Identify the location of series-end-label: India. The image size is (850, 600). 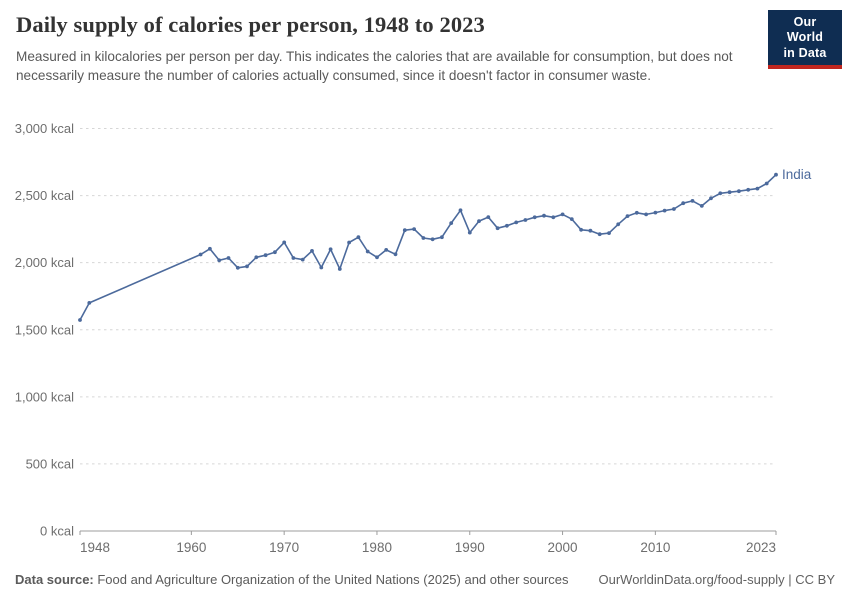
(797, 174).